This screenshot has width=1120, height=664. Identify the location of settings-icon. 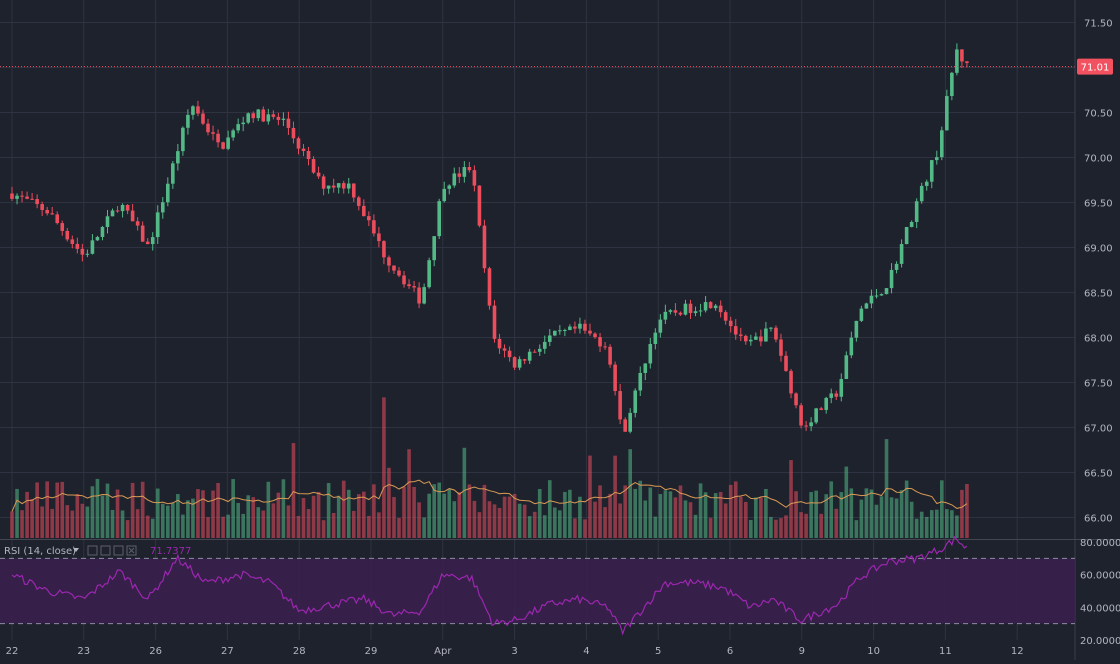
(105, 550).